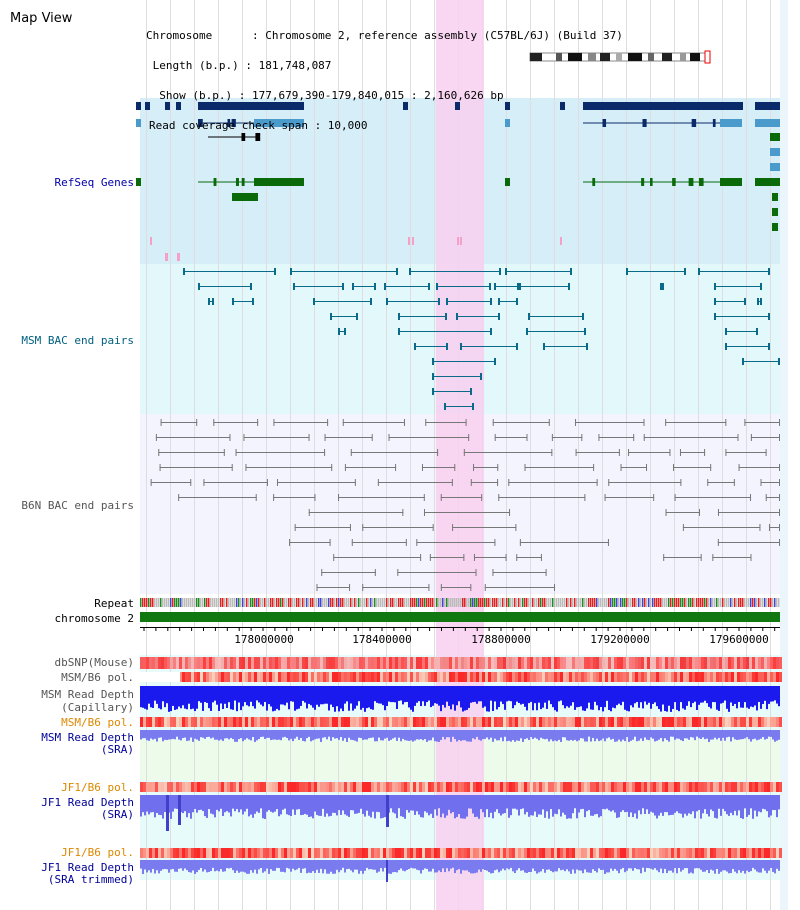 The height and width of the screenshot is (910, 800). What do you see at coordinates (769, 346) in the screenshot?
I see `msm-bac-end` at bounding box center [769, 346].